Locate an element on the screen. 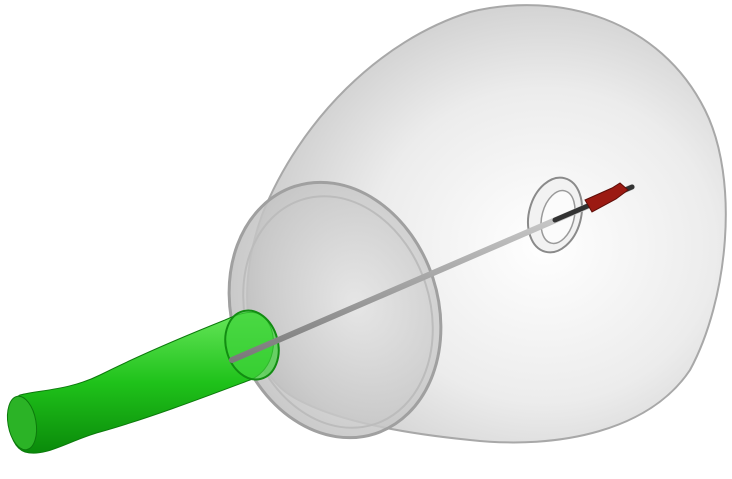 Image resolution: width=732 pixels, height=479 pixels. red-marker is located at coordinates (606, 197).